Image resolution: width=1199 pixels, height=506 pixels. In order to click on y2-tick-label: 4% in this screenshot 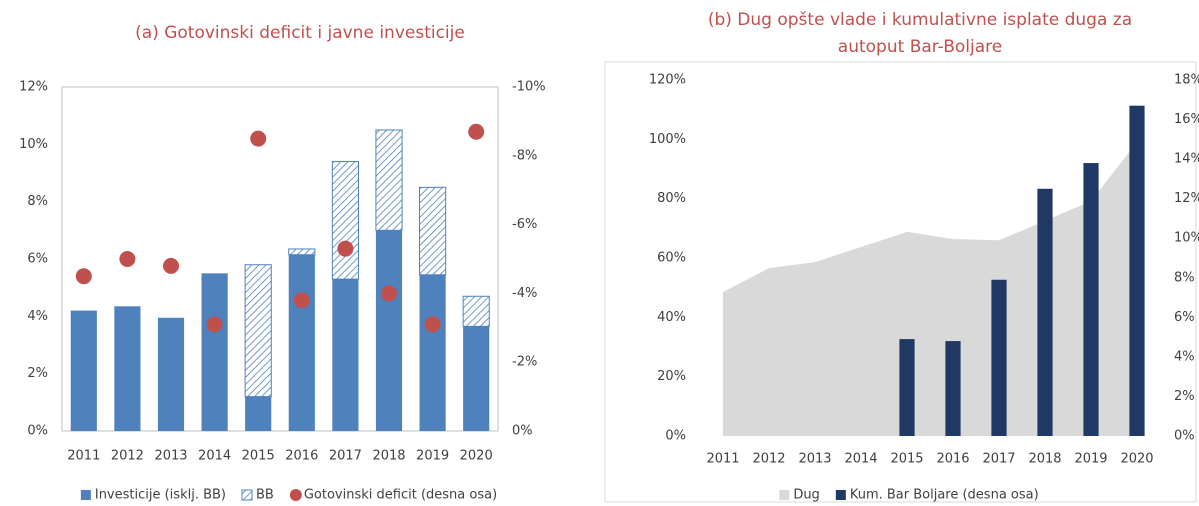, I will do `click(1184, 356)`.